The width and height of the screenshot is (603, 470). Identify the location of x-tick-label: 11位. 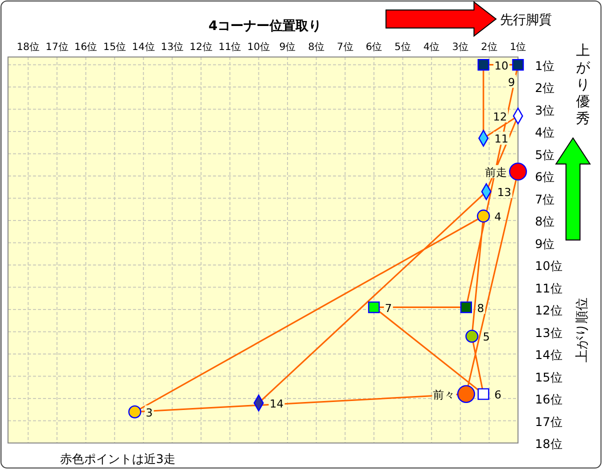
(230, 47).